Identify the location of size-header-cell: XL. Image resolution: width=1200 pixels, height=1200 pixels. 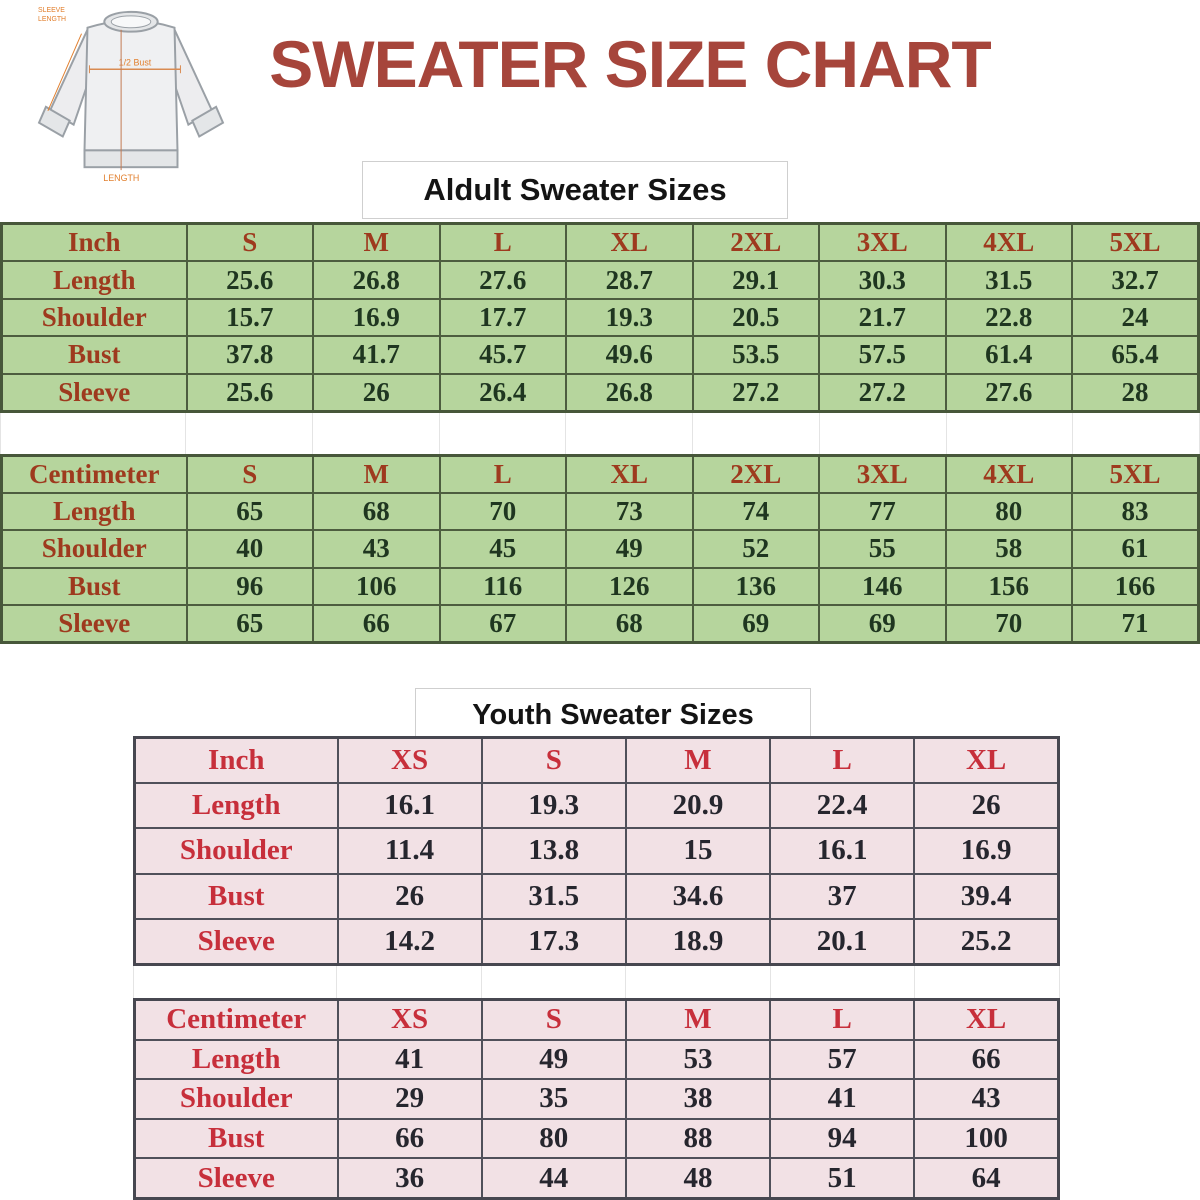
(986, 760).